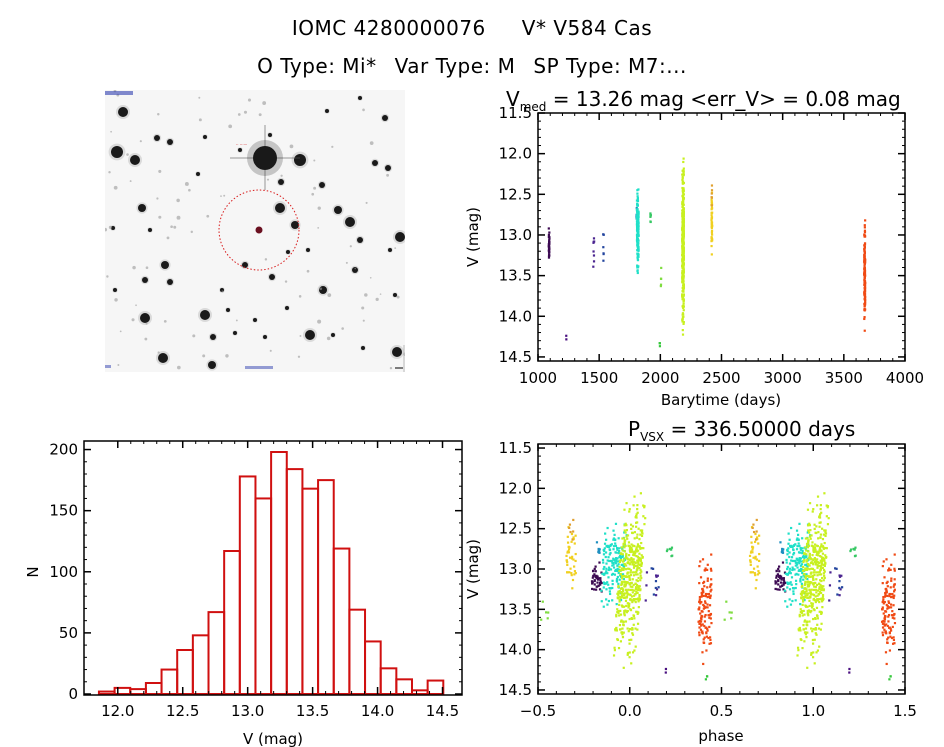  Describe the element at coordinates (515, 488) in the screenshot. I see `y-tick-label: 12.0` at that location.